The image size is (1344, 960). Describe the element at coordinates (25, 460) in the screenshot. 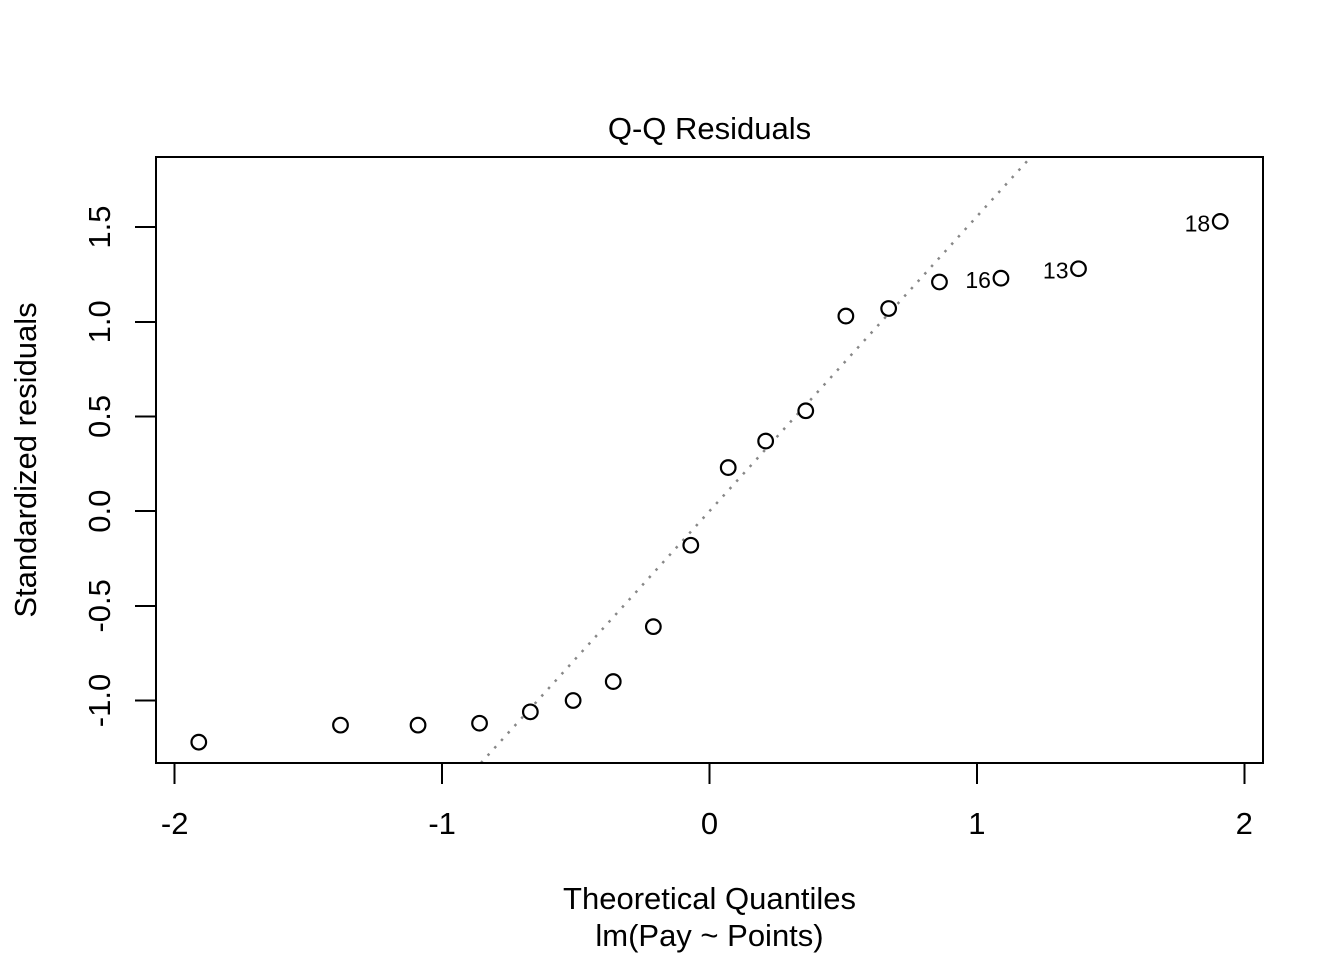

I see `y-axis-label: Standardized residuals` at that location.